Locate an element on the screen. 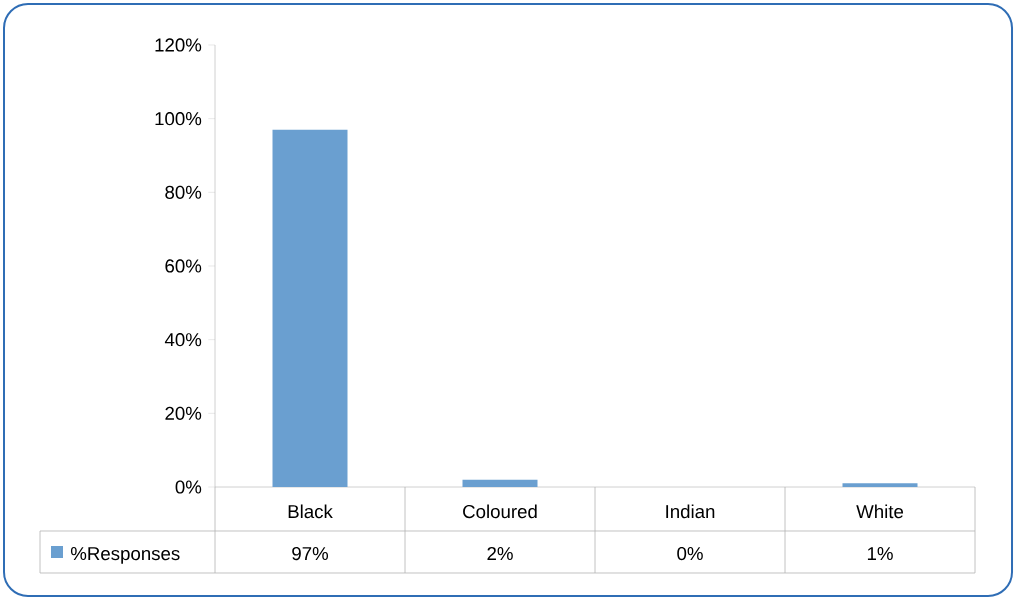  y-tick-label: 20% is located at coordinates (183, 413).